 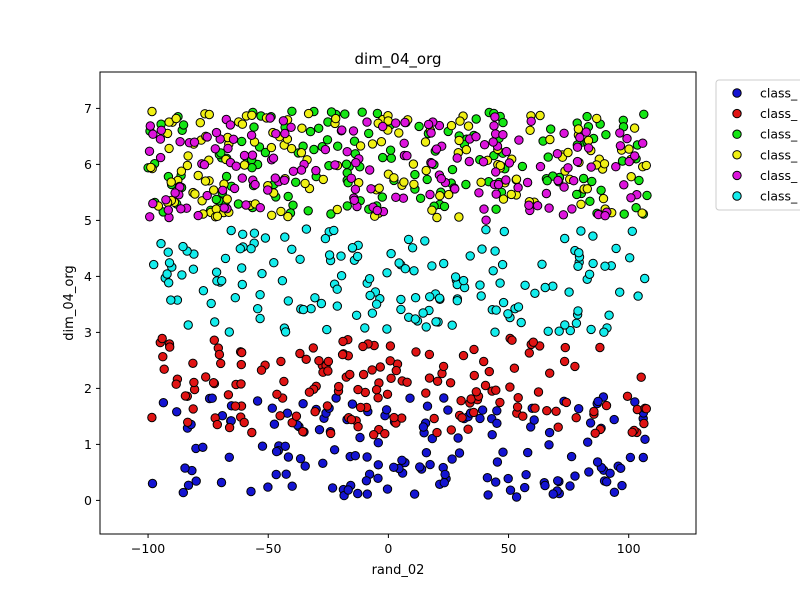 I want to click on legend-label: class_, so click(x=779, y=196).